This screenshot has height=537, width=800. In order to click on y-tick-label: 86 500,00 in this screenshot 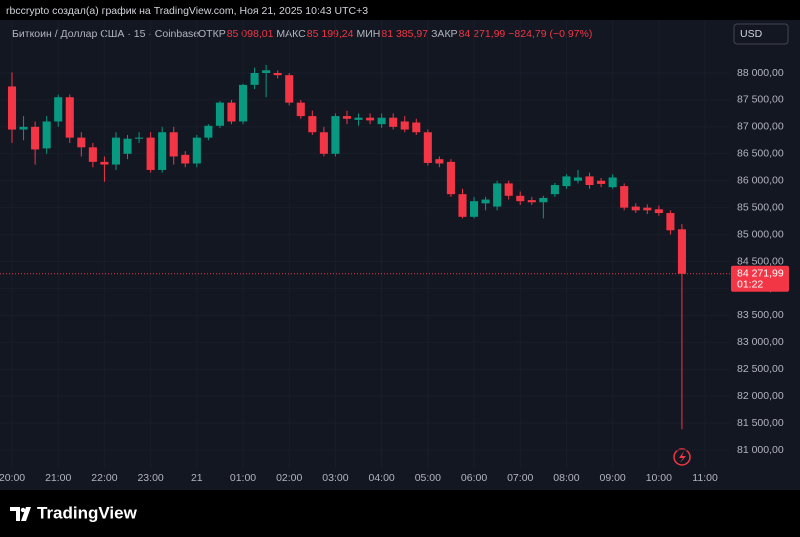, I will do `click(760, 154)`.